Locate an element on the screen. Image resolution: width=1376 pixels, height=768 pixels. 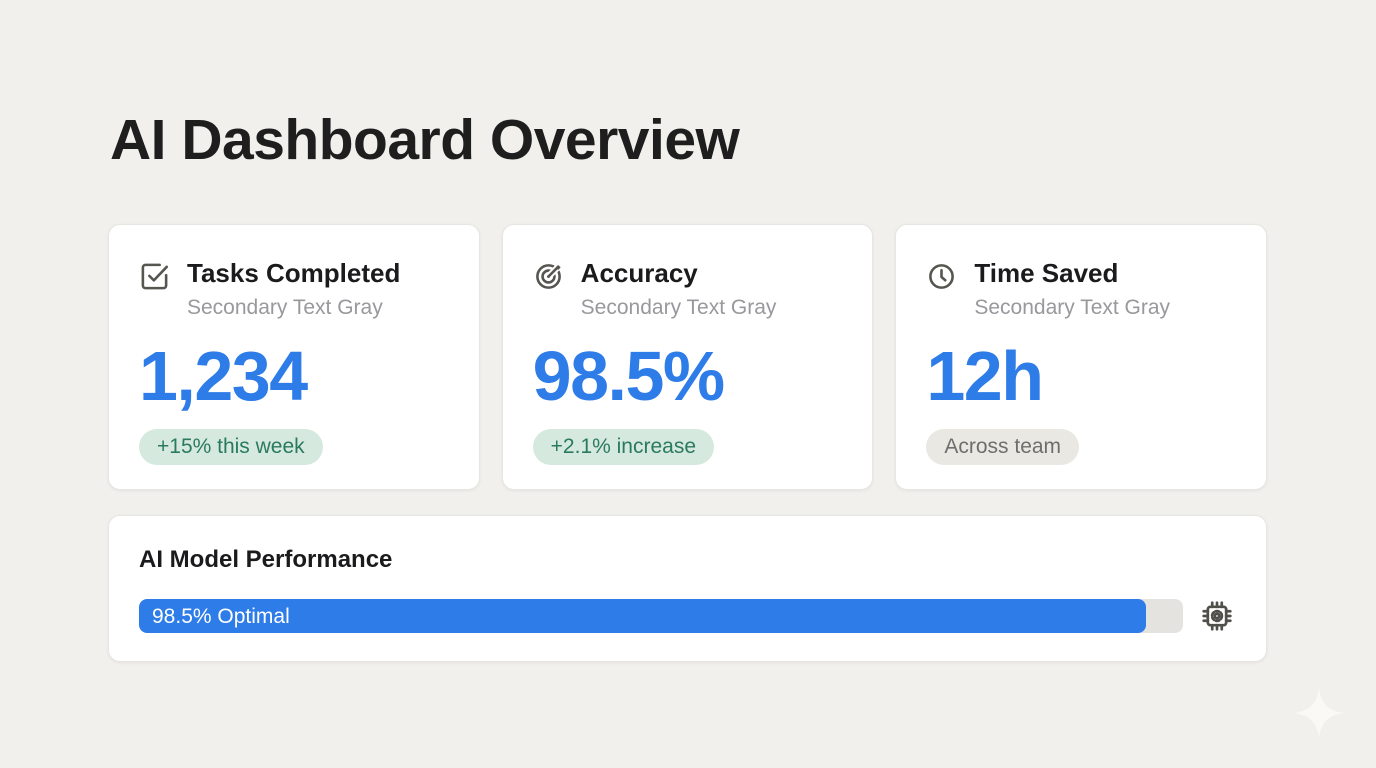
panel-title: AI Model Performance is located at coordinates (266, 559).